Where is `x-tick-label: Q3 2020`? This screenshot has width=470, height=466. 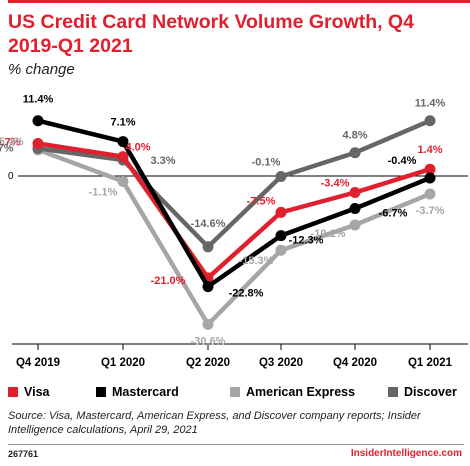
x-tick-label: Q3 2020 is located at coordinates (281, 363).